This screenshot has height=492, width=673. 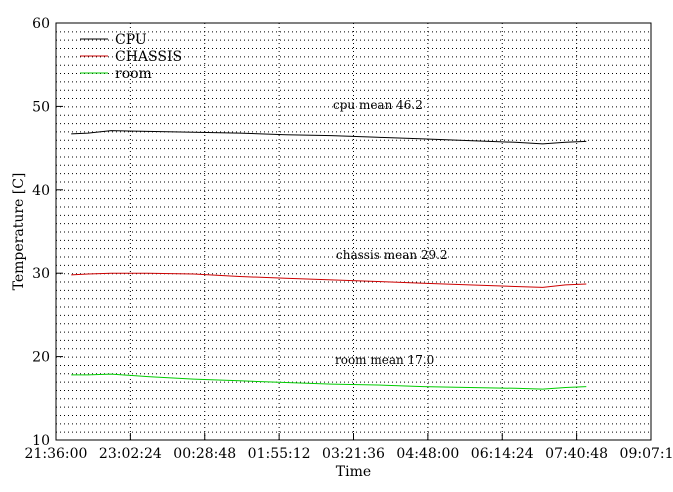 I want to click on y-tick-label: 10, so click(x=41, y=441).